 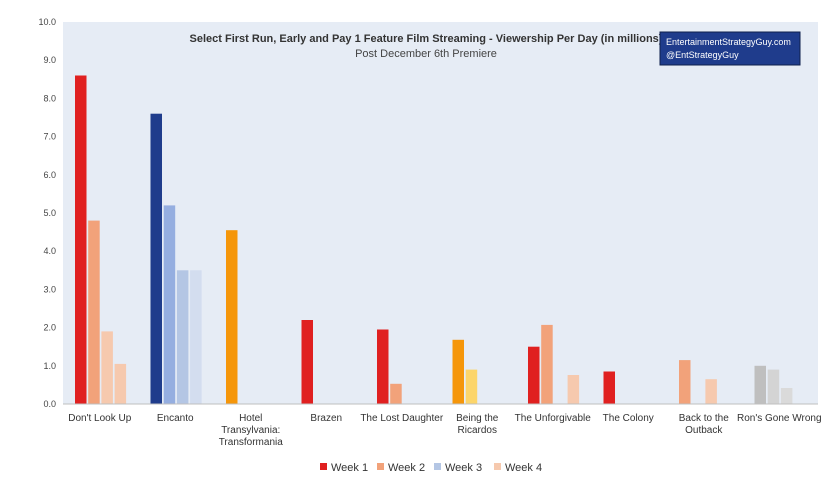 I want to click on y-tick-label: 9.0, so click(x=49, y=60).